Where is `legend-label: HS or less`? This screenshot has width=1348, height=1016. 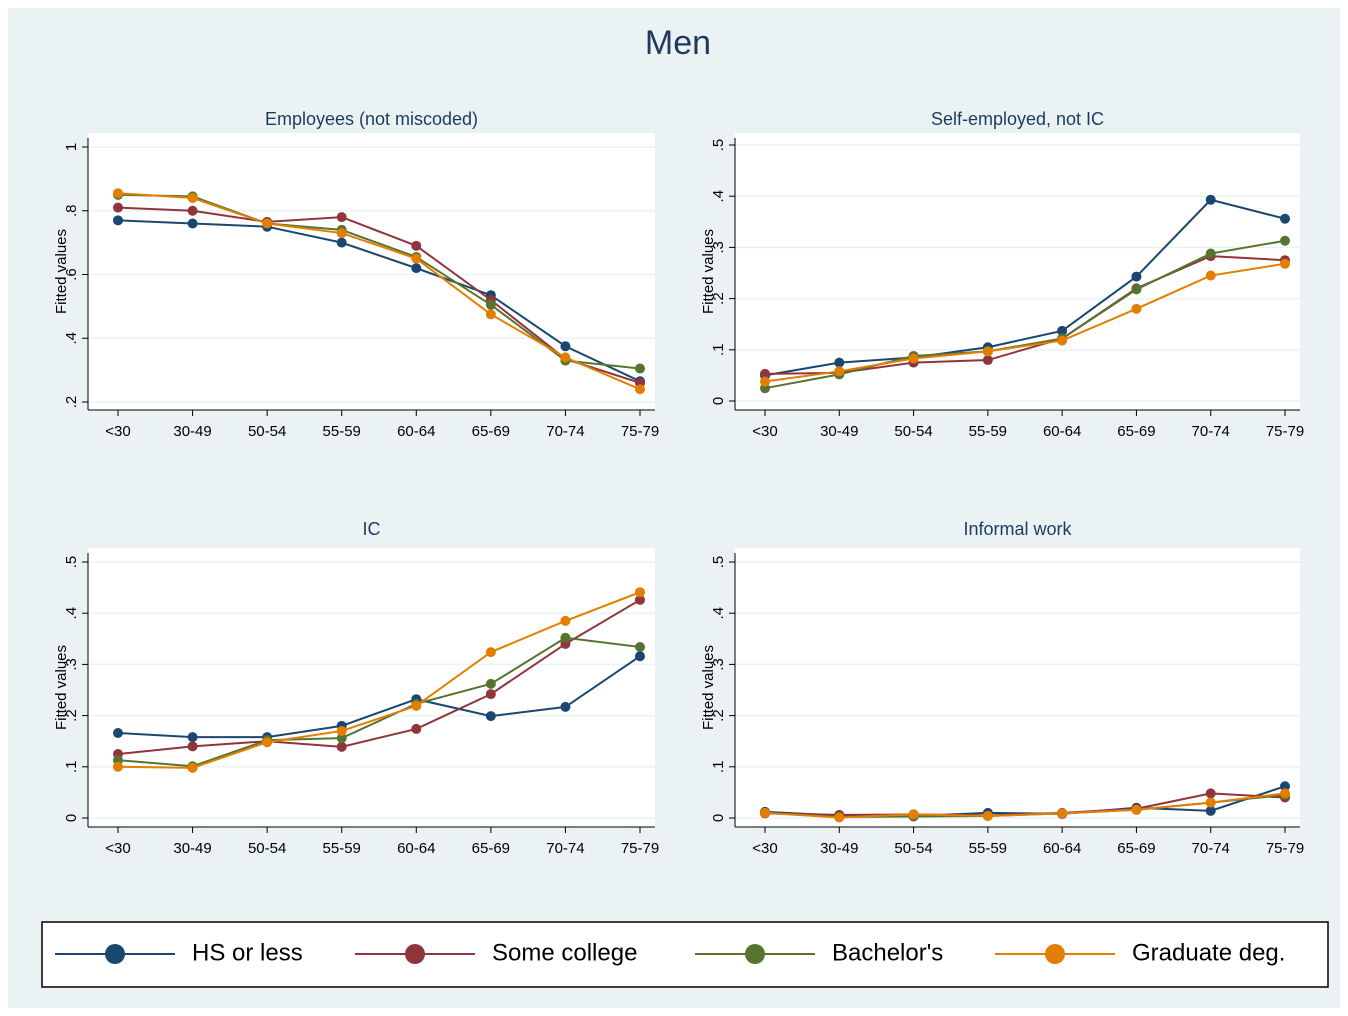
legend-label: HS or less is located at coordinates (247, 952).